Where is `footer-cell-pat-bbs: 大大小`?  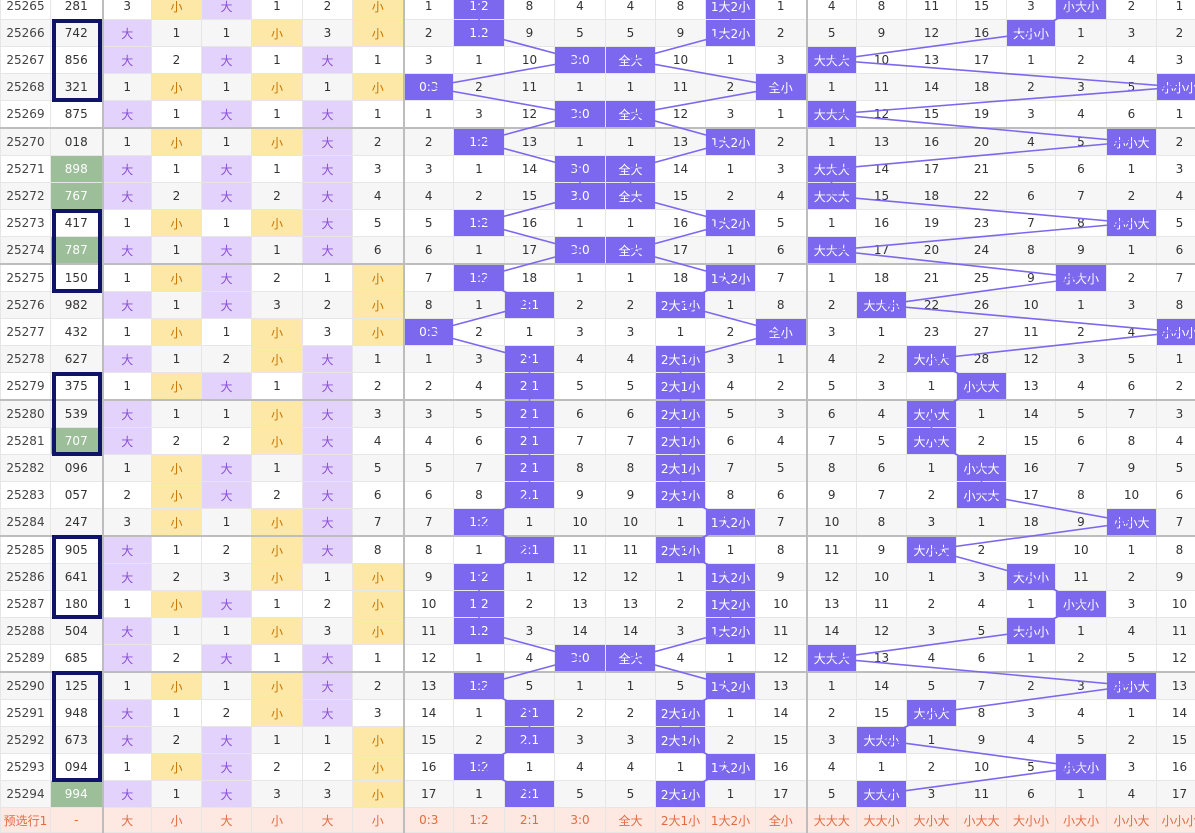 footer-cell-pat-bbs: 大大小 is located at coordinates (882, 820).